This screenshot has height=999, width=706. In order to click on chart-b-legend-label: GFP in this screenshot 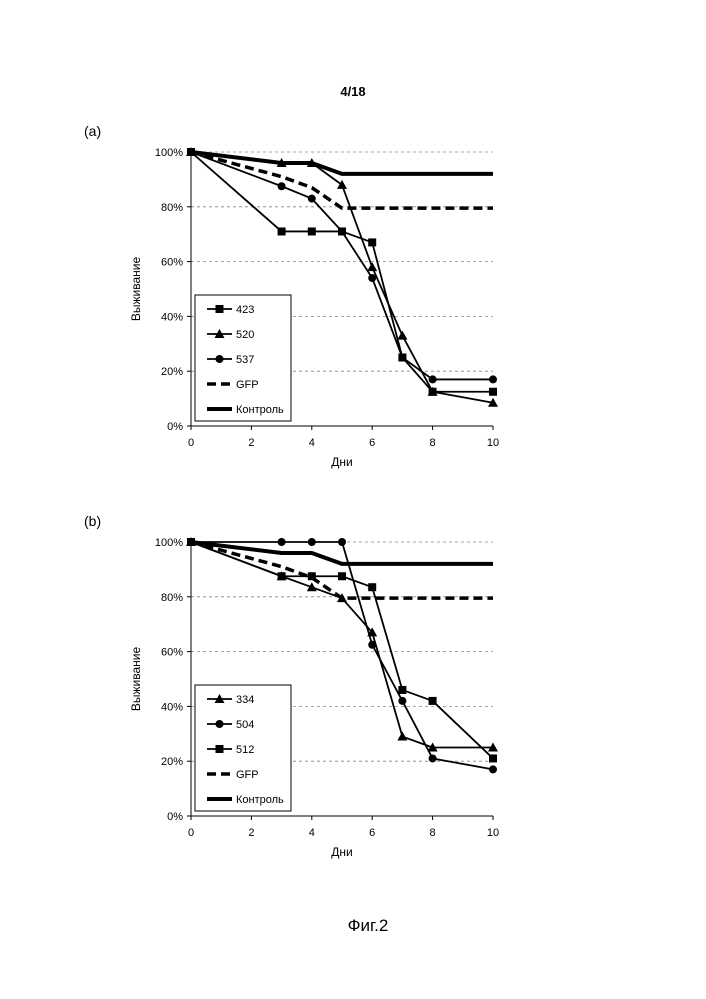, I will do `click(247, 775)`.